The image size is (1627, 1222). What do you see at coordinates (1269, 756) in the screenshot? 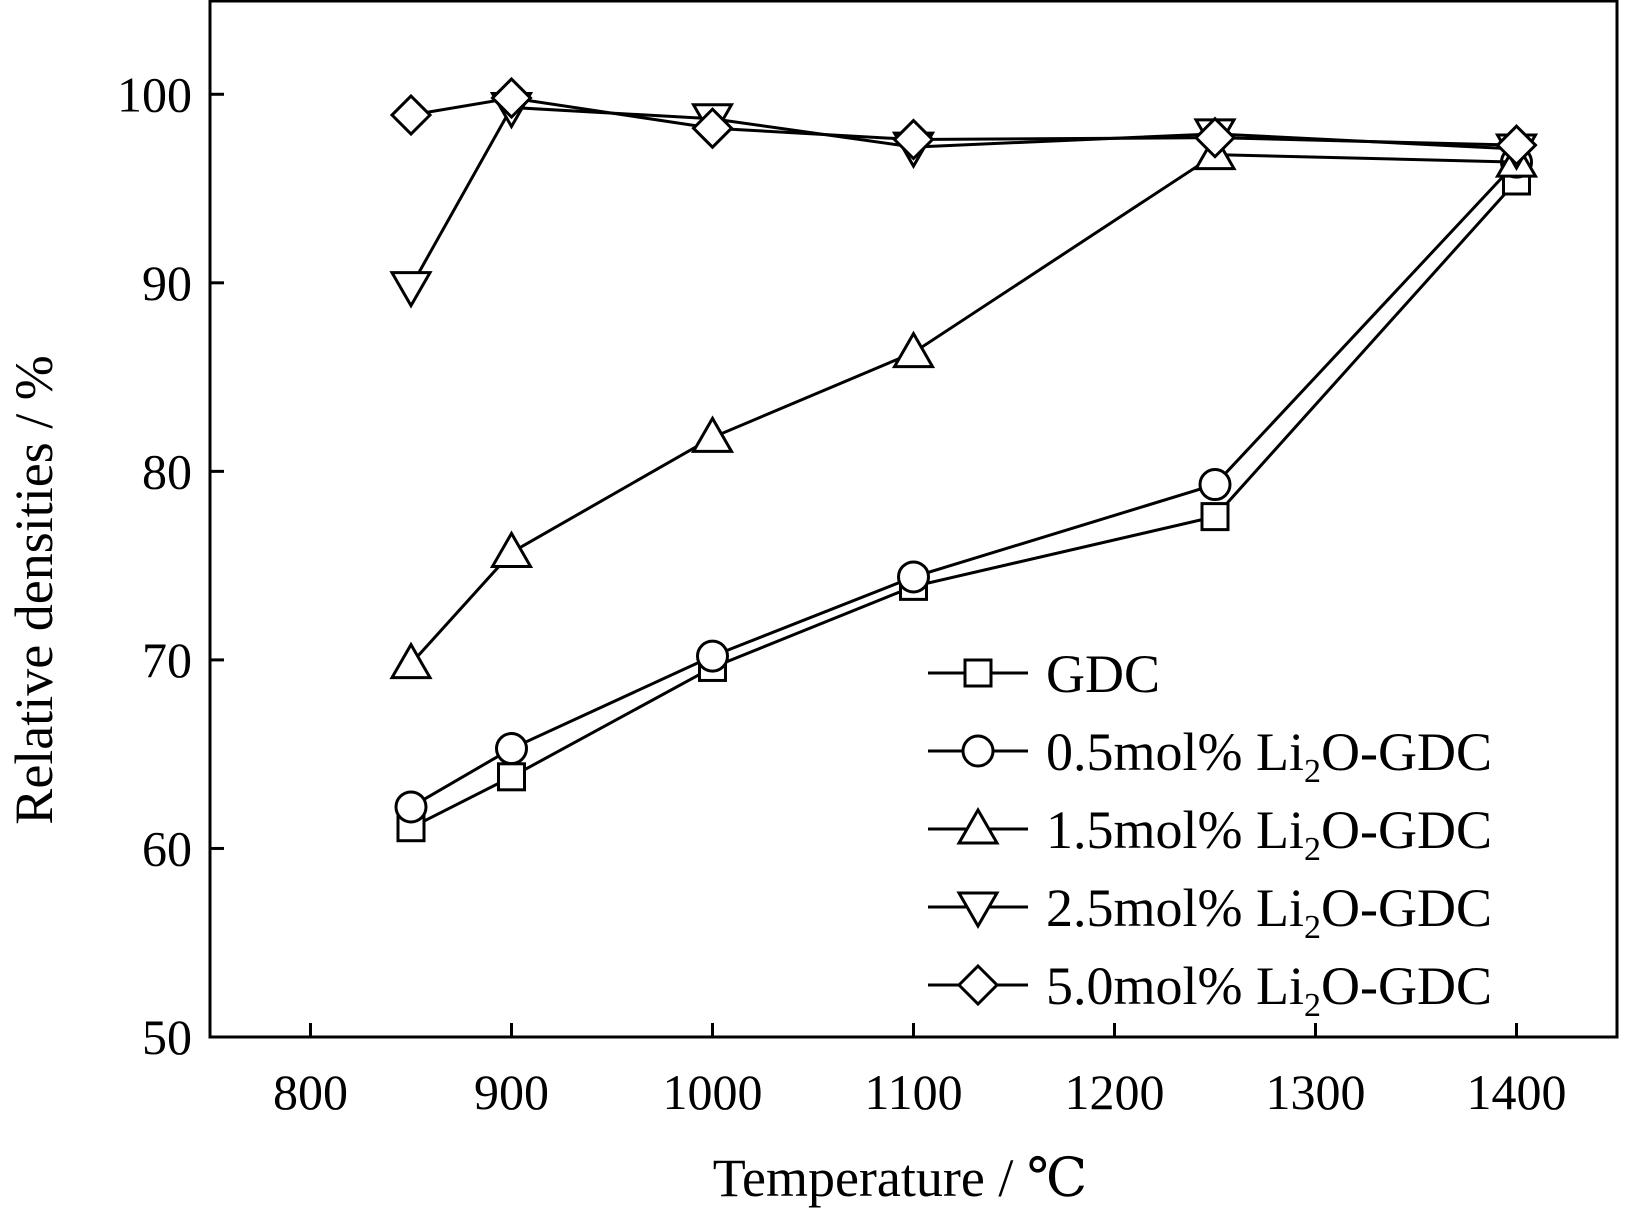
I see `legend-label: 0.5mol% Li2O-GDC` at bounding box center [1269, 756].